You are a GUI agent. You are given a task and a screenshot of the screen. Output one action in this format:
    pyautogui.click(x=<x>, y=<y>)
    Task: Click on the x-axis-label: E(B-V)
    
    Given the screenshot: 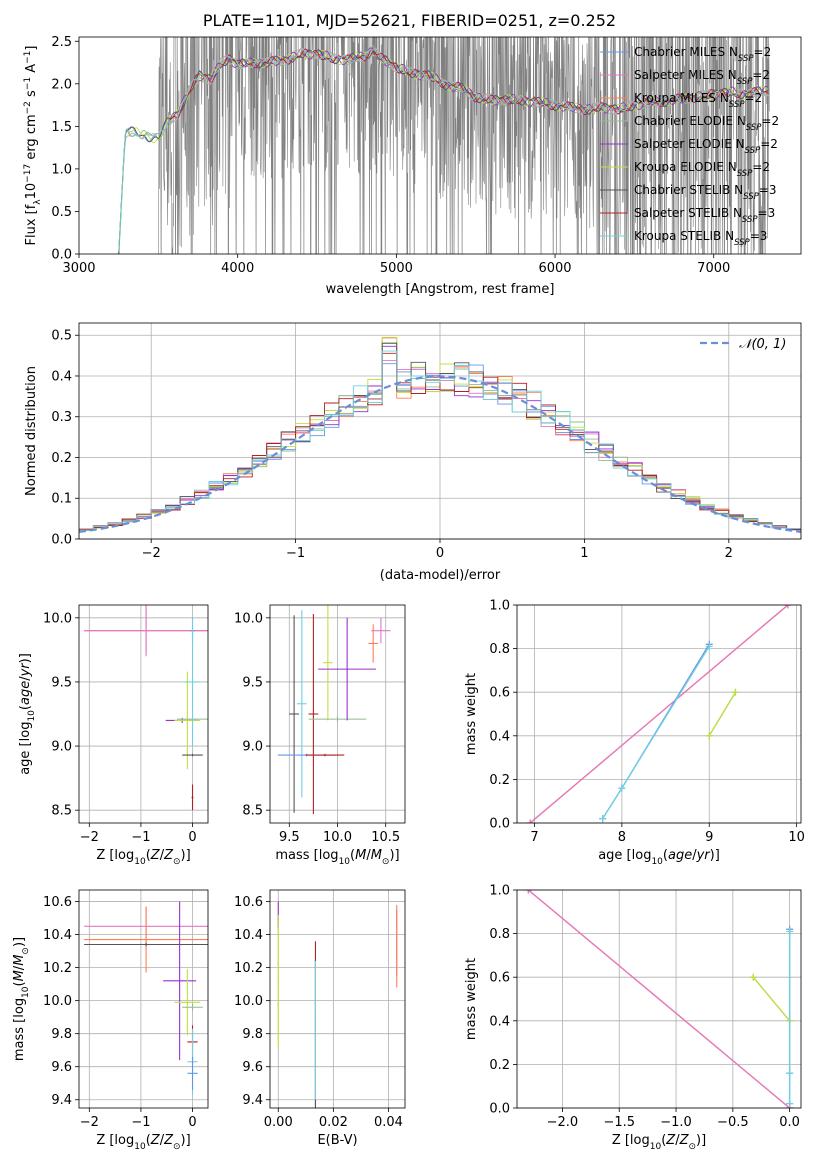 What is the action you would take?
    pyautogui.click(x=337, y=1140)
    